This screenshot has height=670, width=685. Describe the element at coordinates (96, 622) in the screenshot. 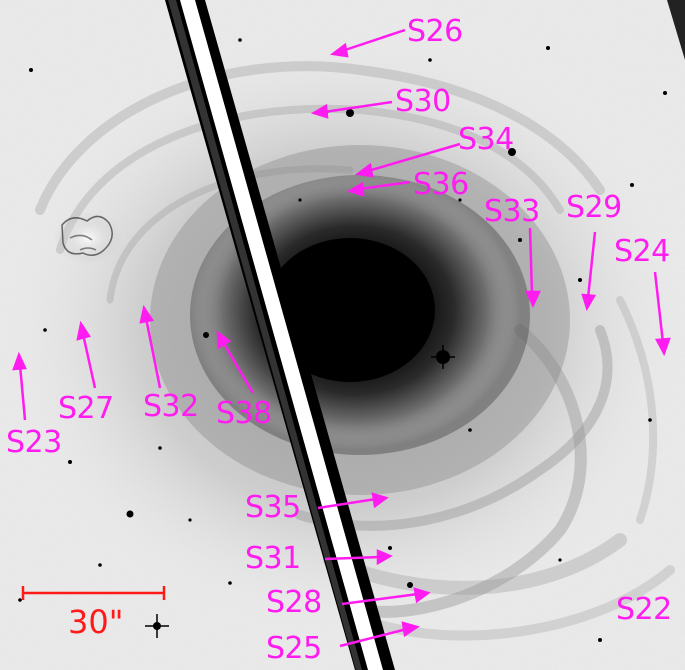

I see `scale-bar-label: 30"` at that location.